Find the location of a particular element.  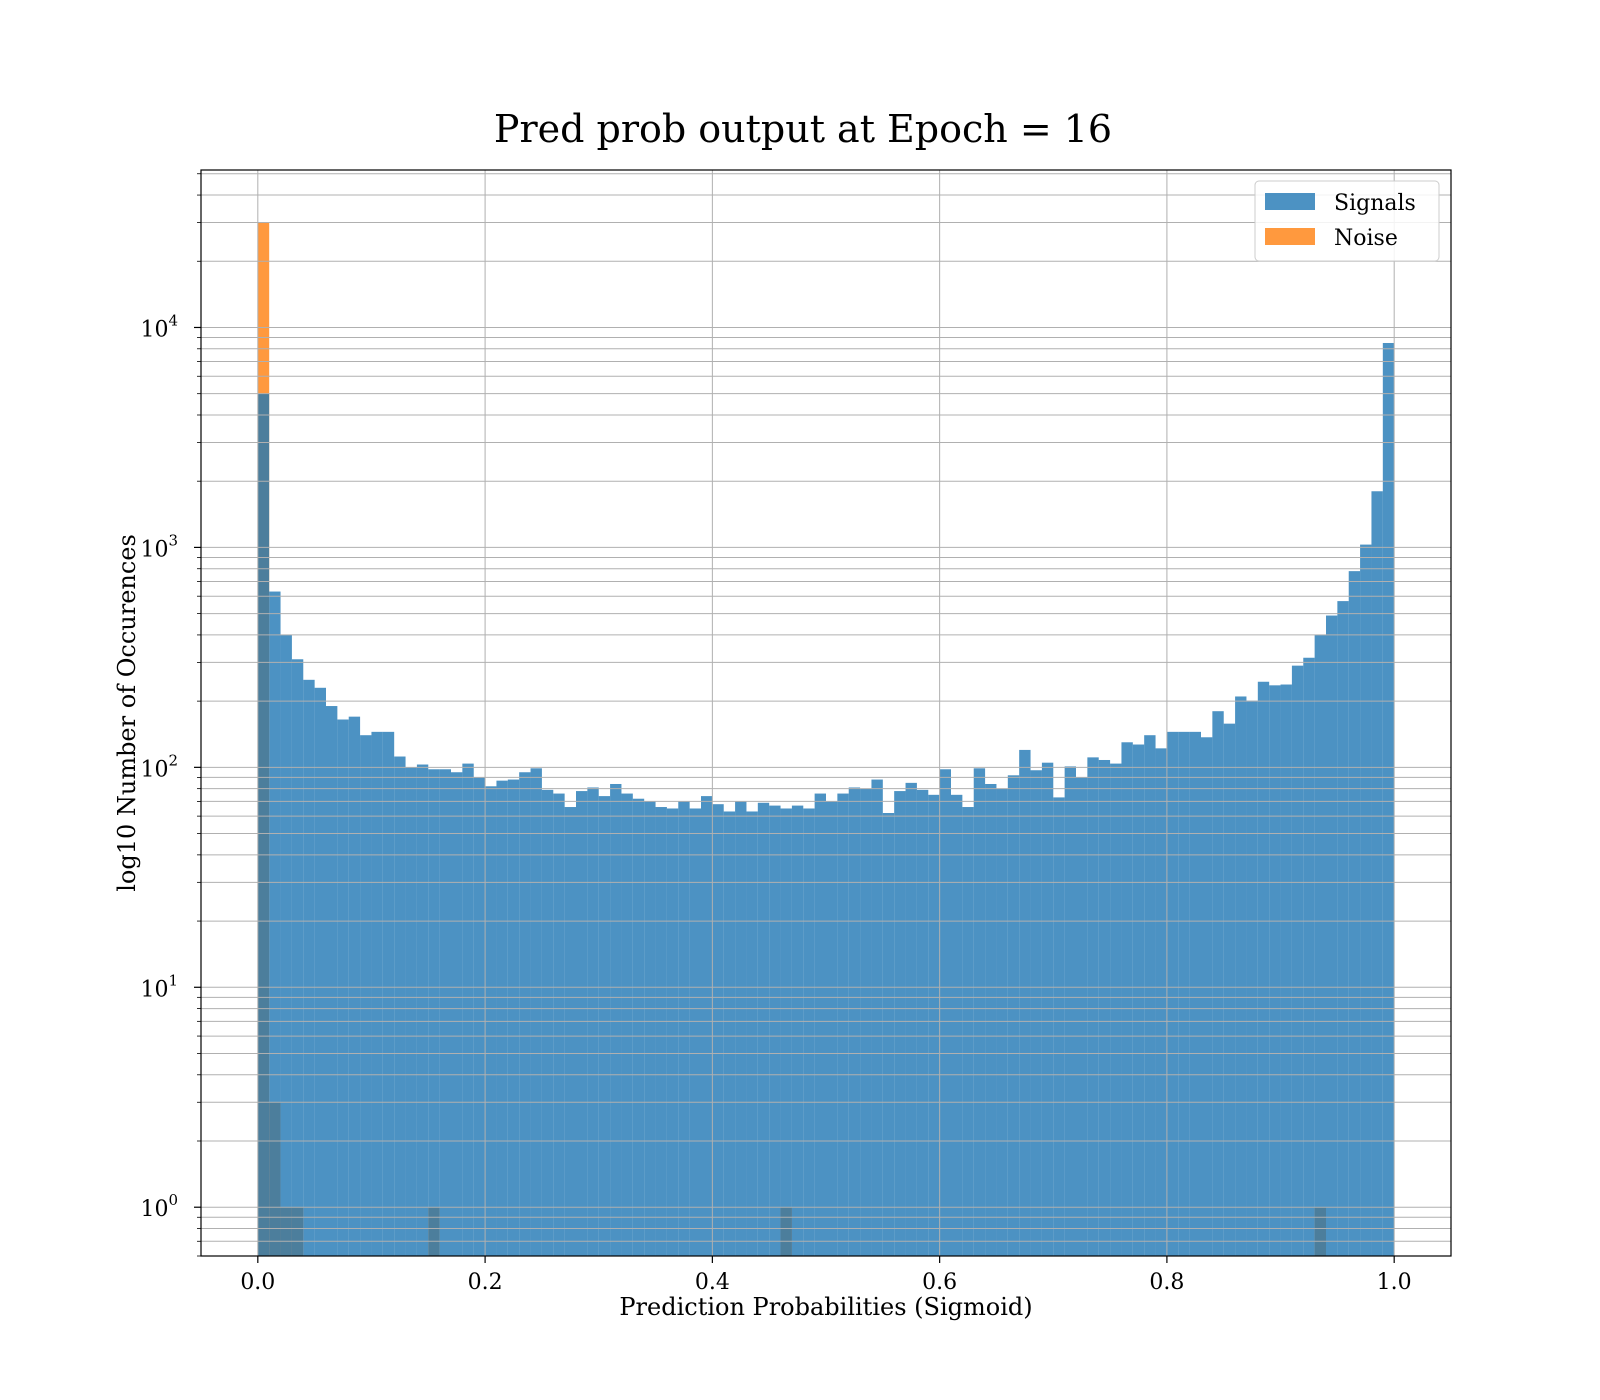

y-tick-label: 10⁴ is located at coordinates (159, 326).